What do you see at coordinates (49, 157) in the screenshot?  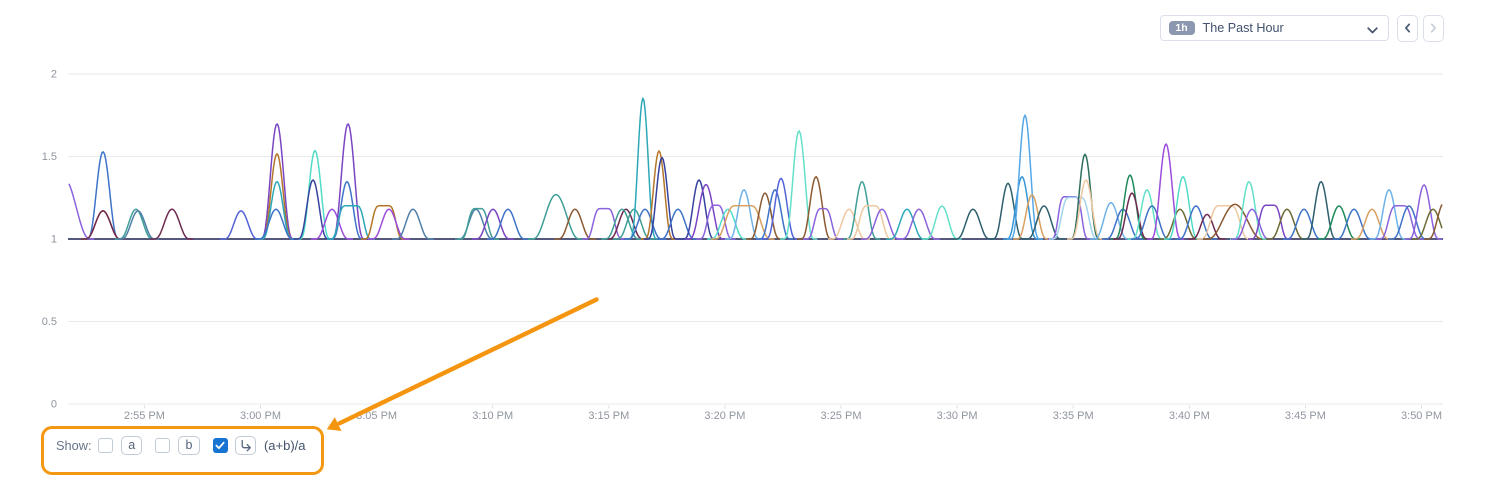 I see `svg-text: 1.5` at bounding box center [49, 157].